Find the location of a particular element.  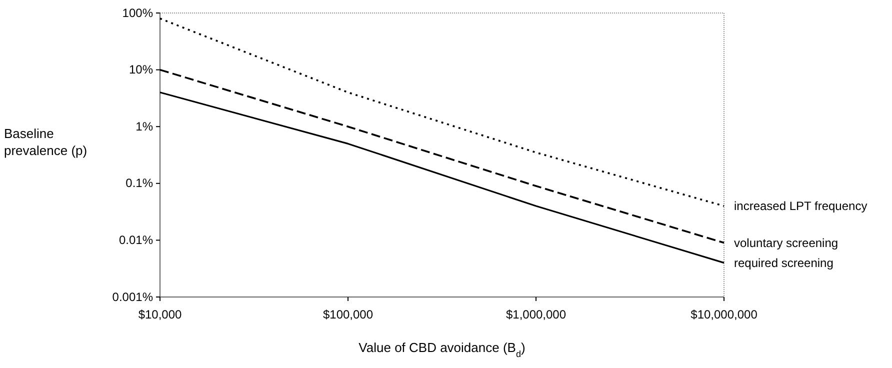

series-label: voluntary screening is located at coordinates (786, 243).